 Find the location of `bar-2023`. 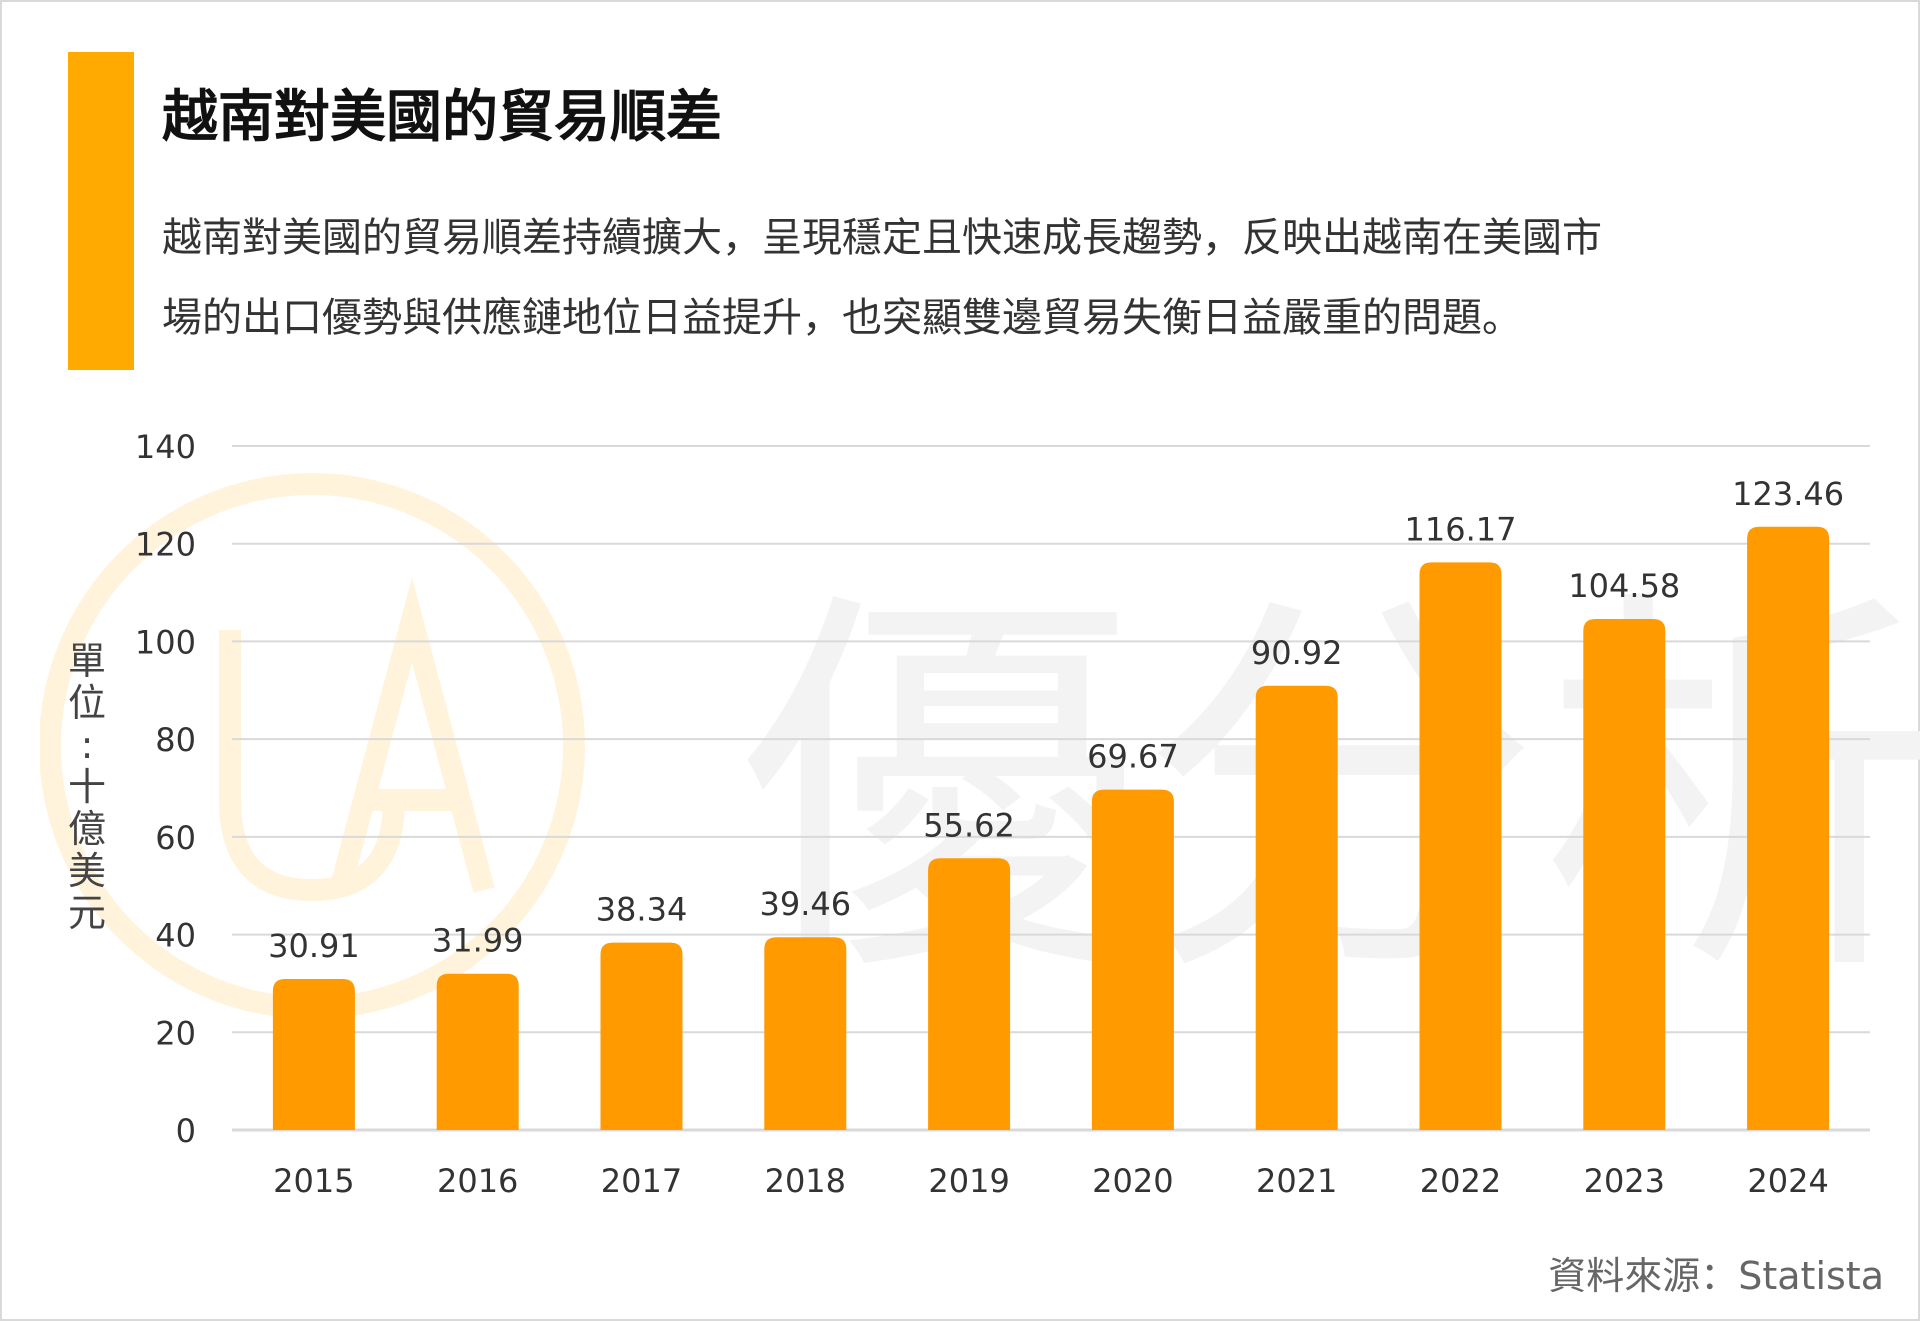

bar-2023 is located at coordinates (1624, 874).